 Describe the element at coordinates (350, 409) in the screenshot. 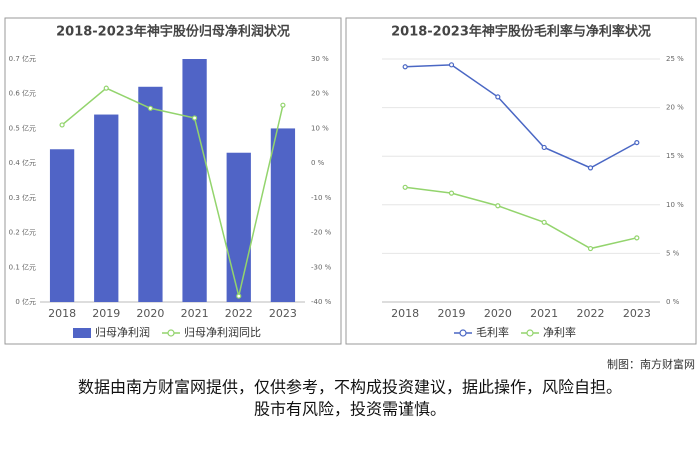

I see `disclaimer: 股市有风险，投资需谨慎。` at that location.